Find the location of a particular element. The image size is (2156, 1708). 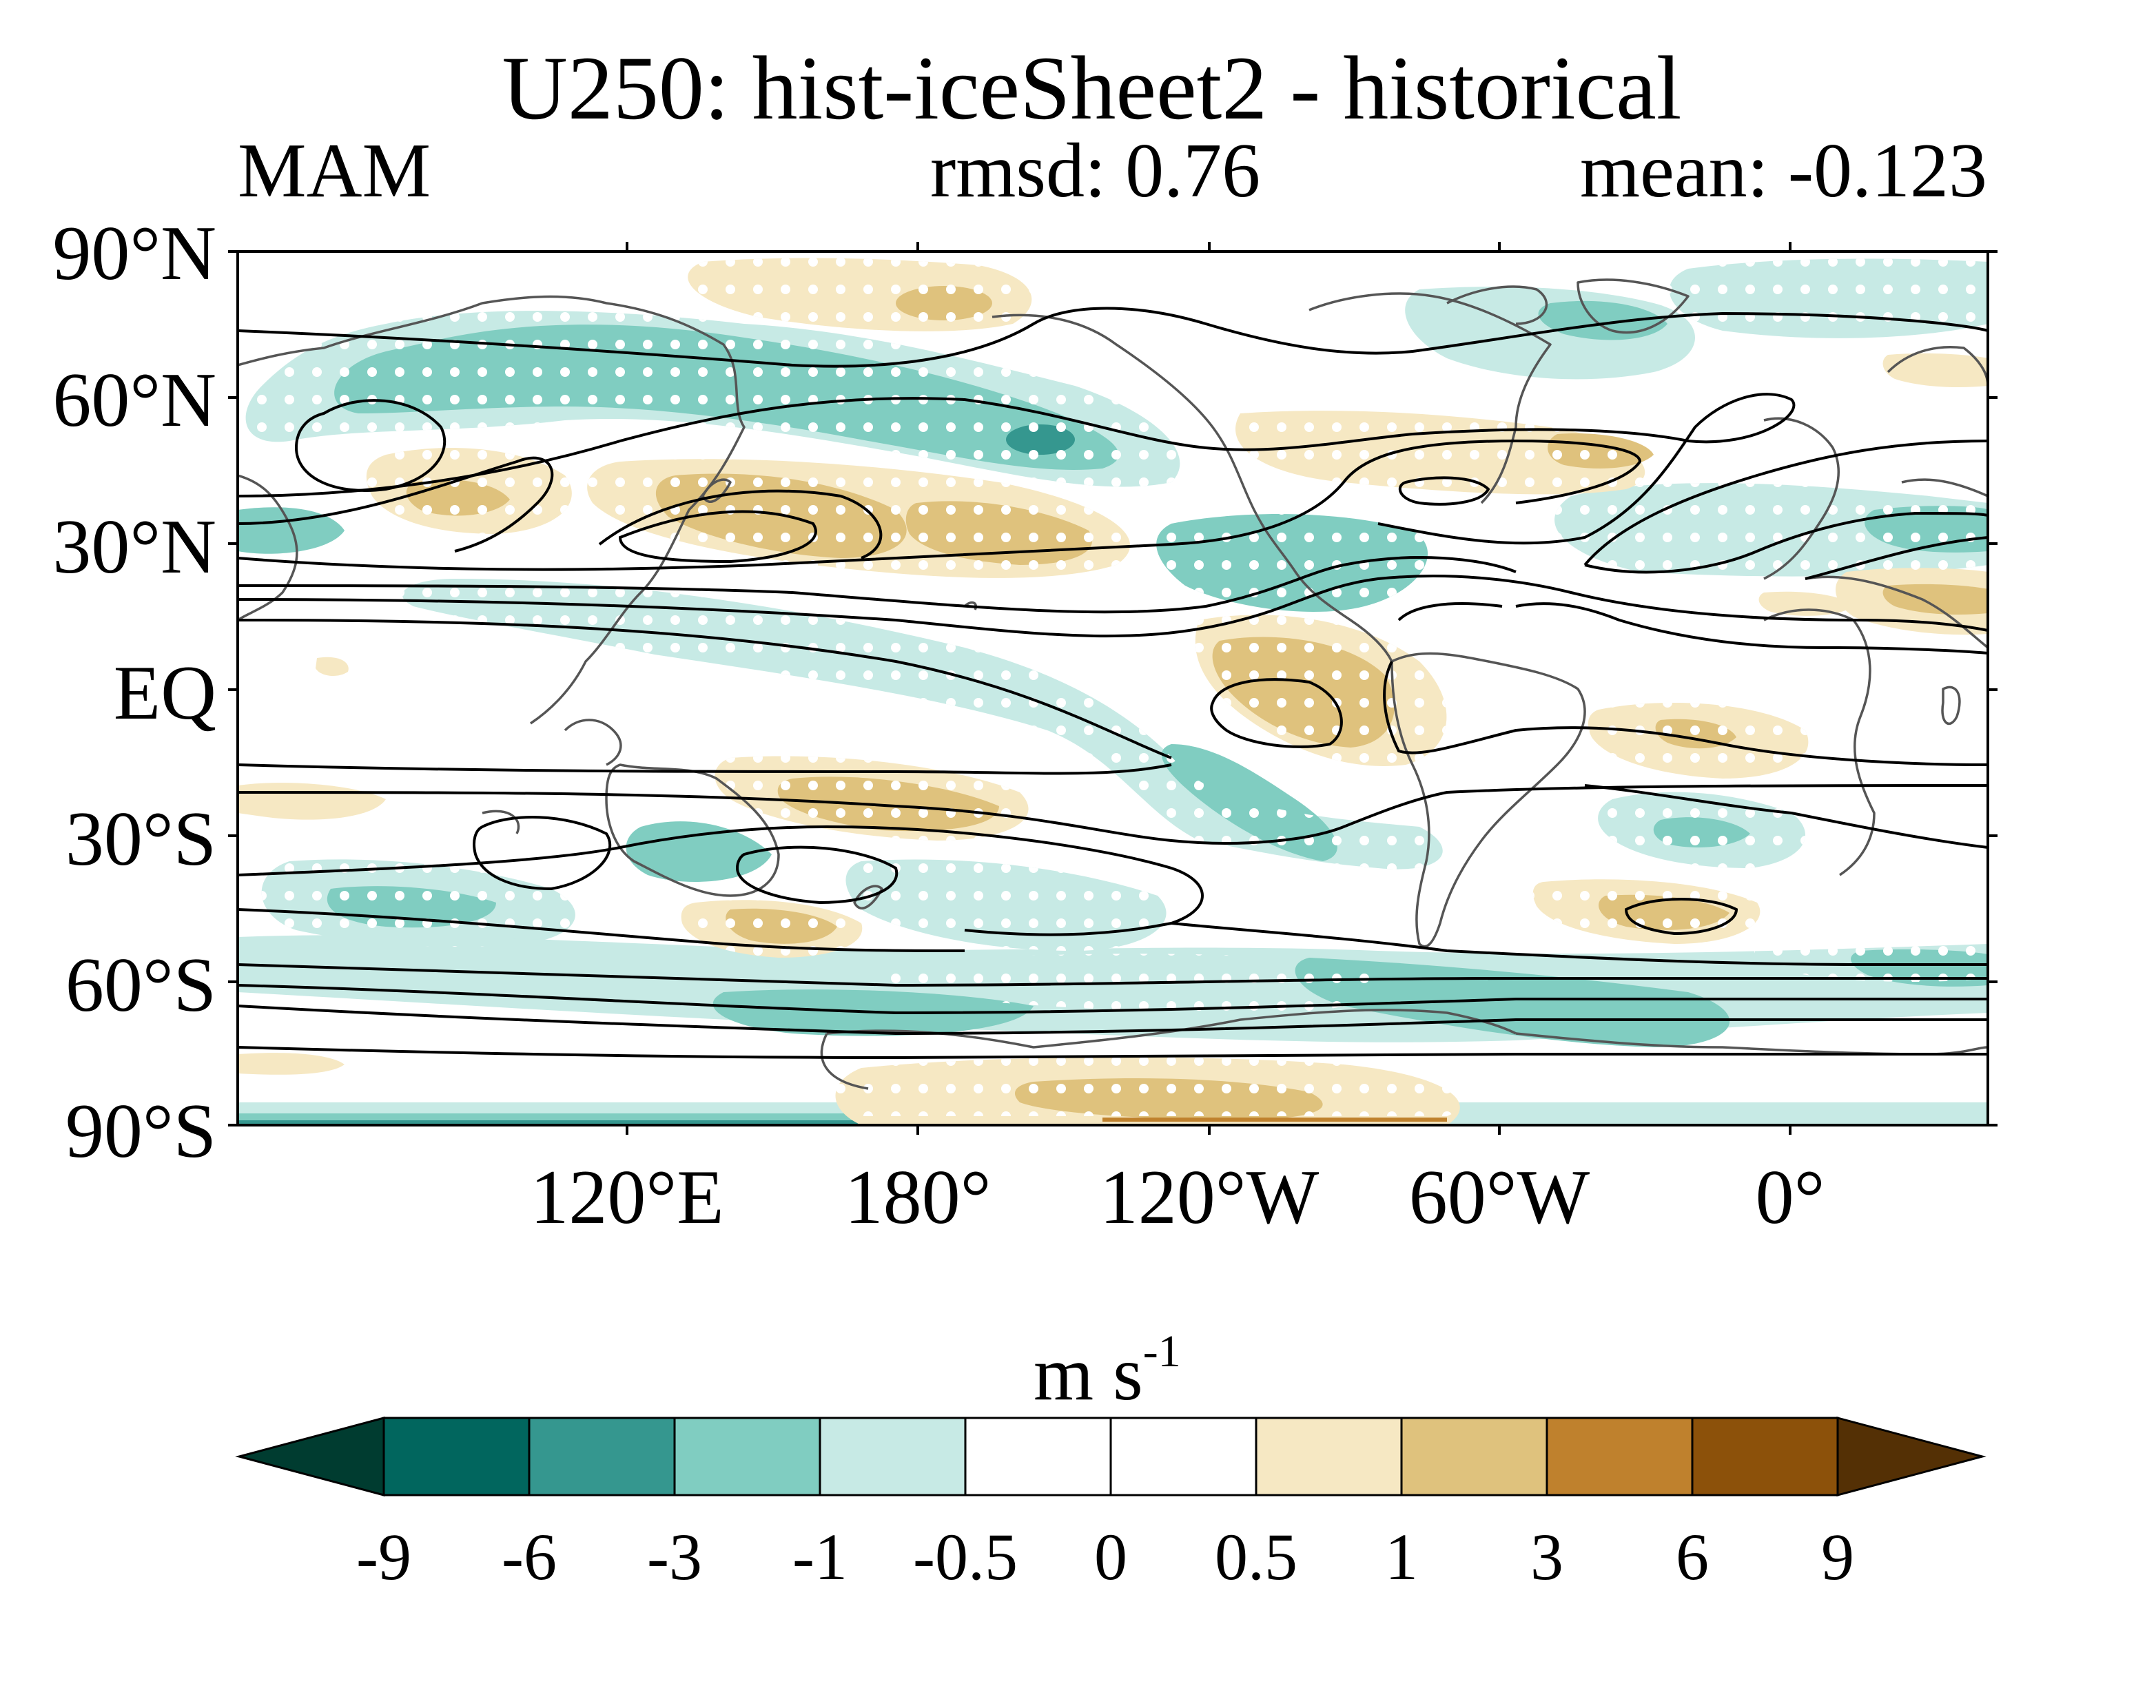

colorbar-extend-high is located at coordinates (1911, 1457).